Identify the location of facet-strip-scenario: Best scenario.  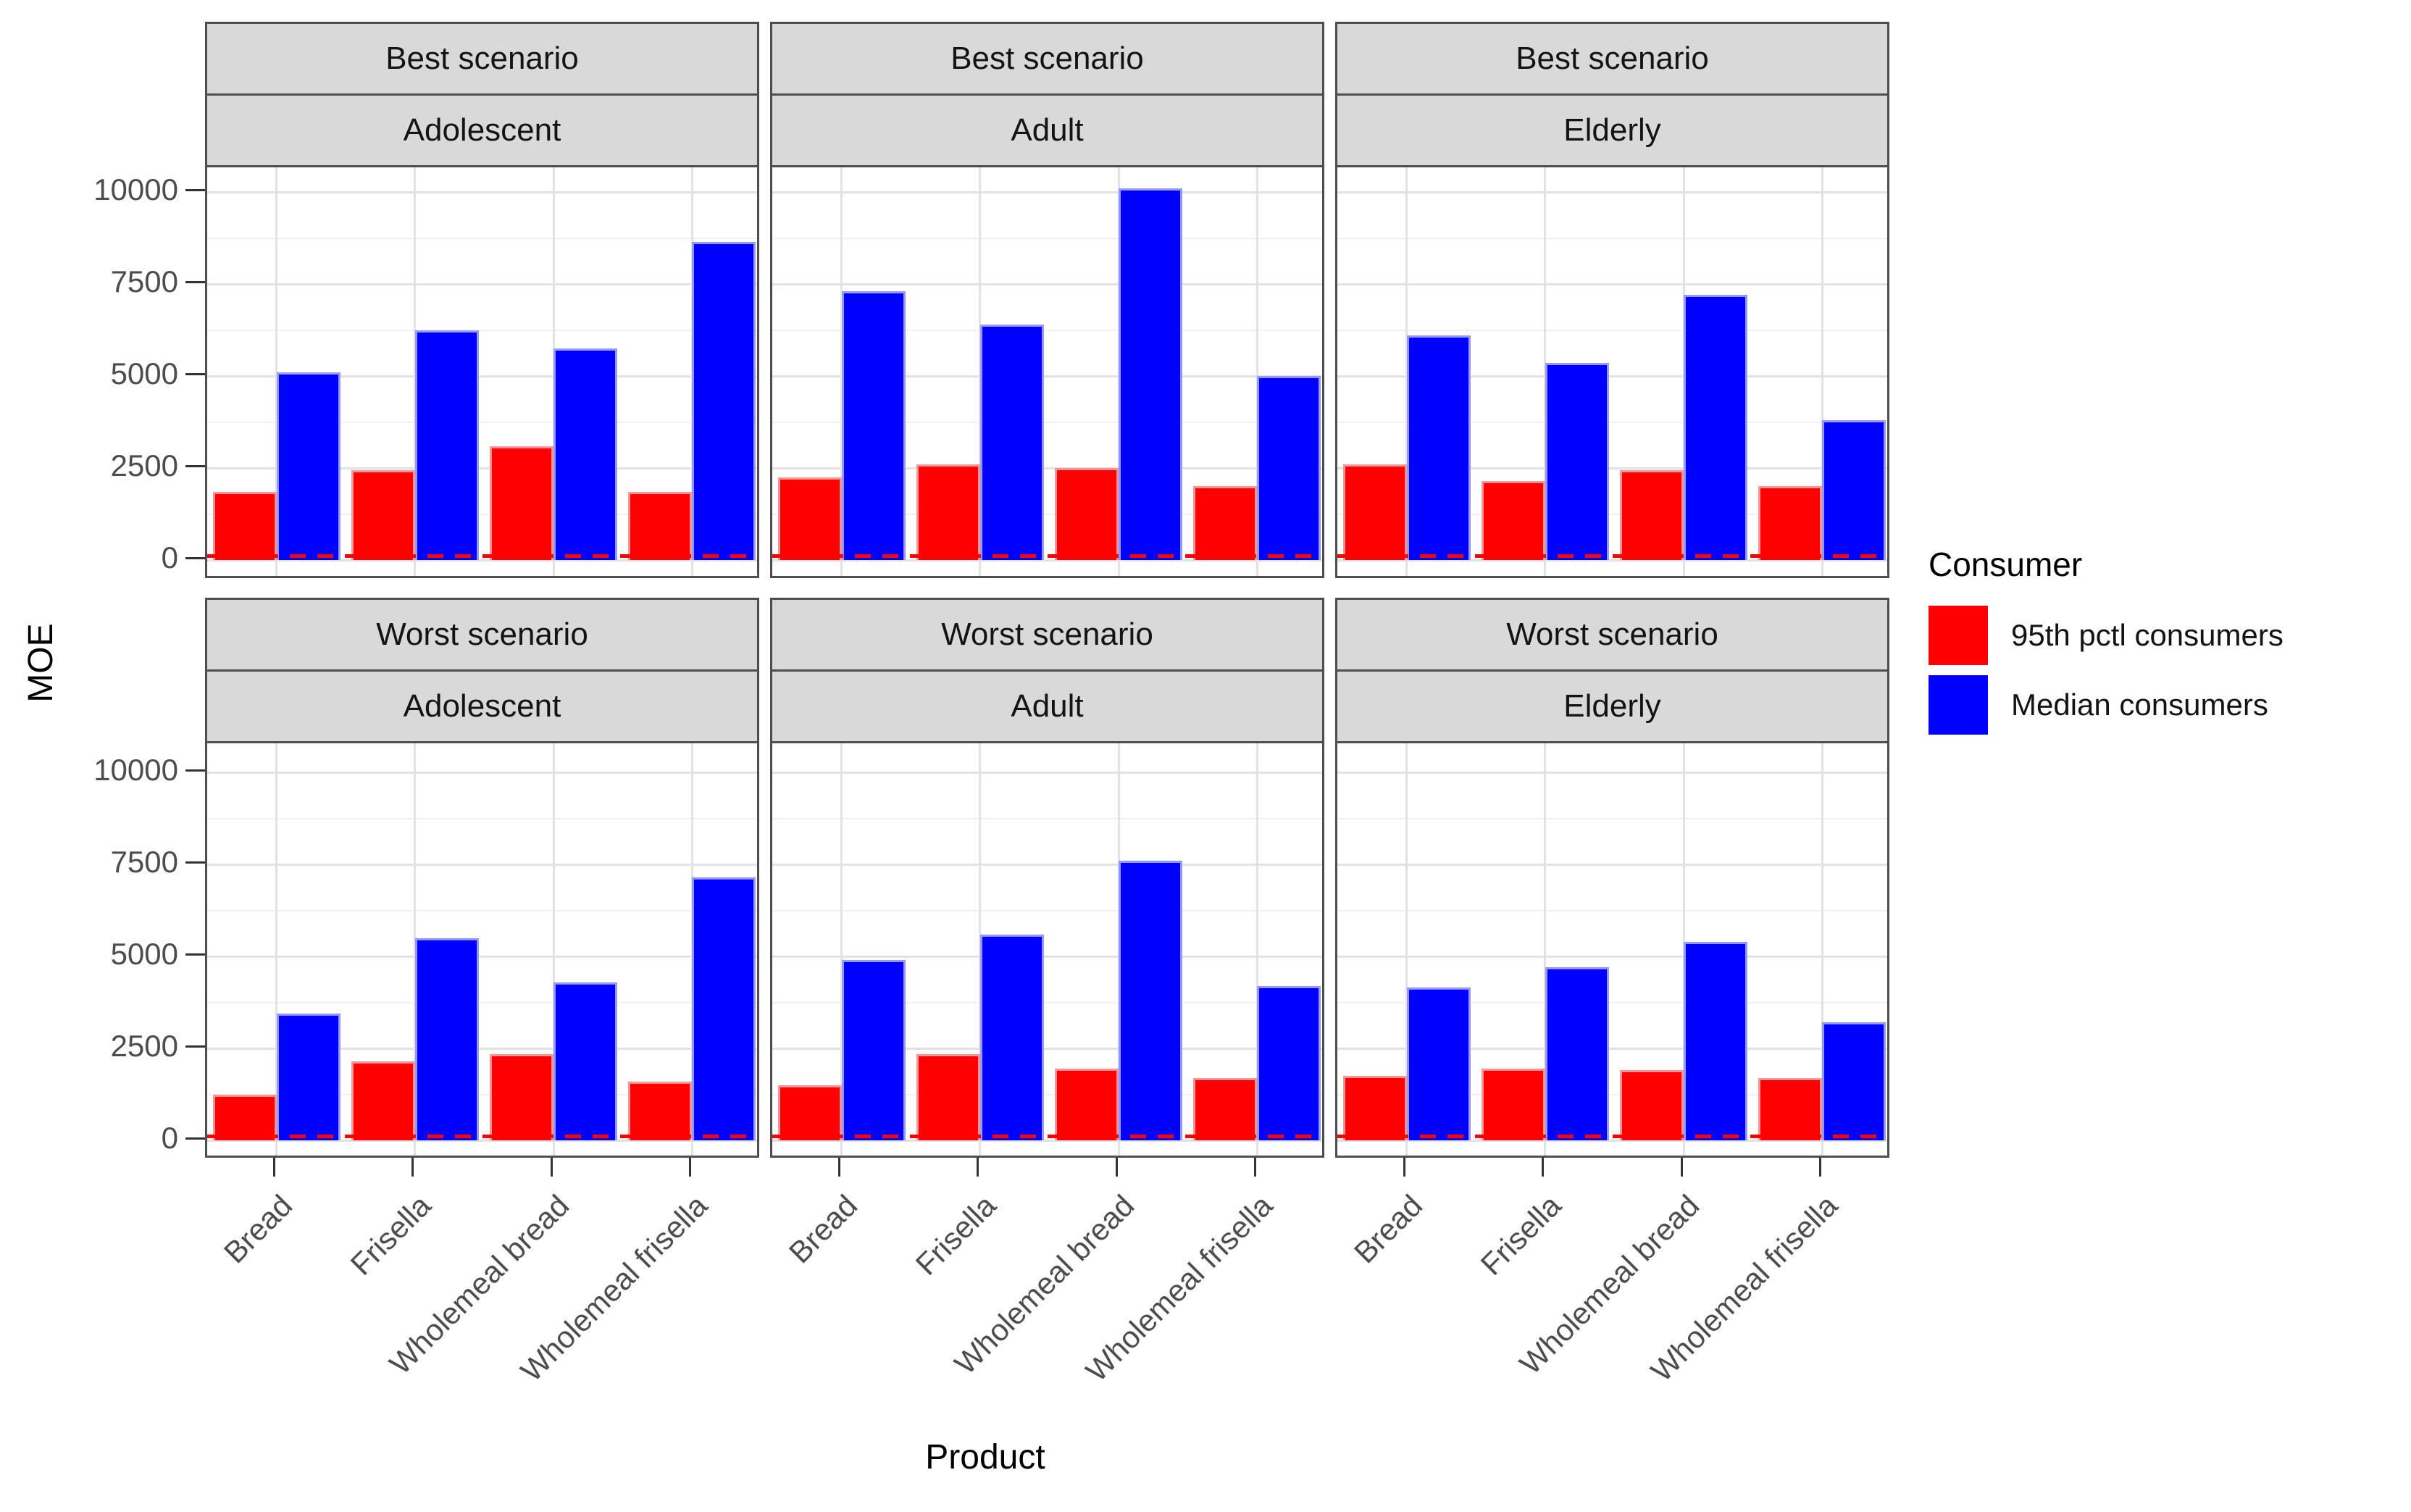
(1612, 59).